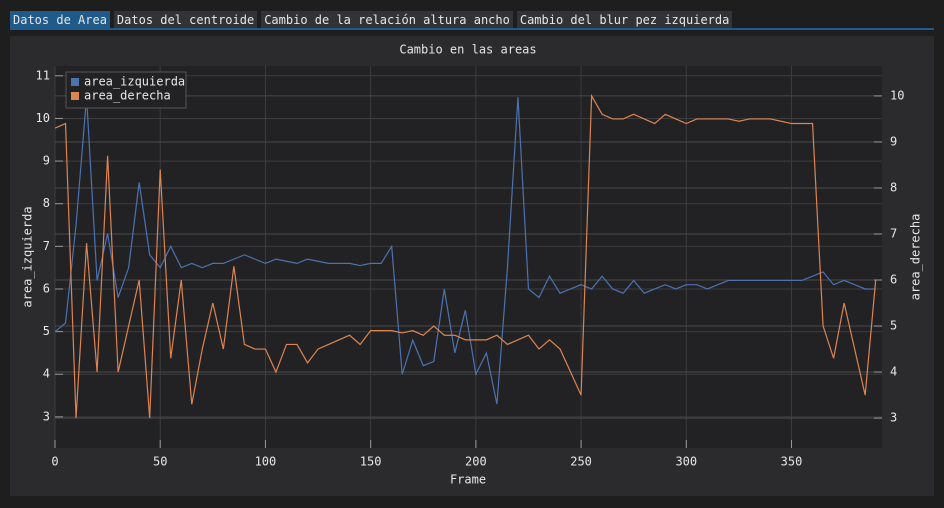  What do you see at coordinates (134, 82) in the screenshot?
I see `legend-label: area_izquierda` at bounding box center [134, 82].